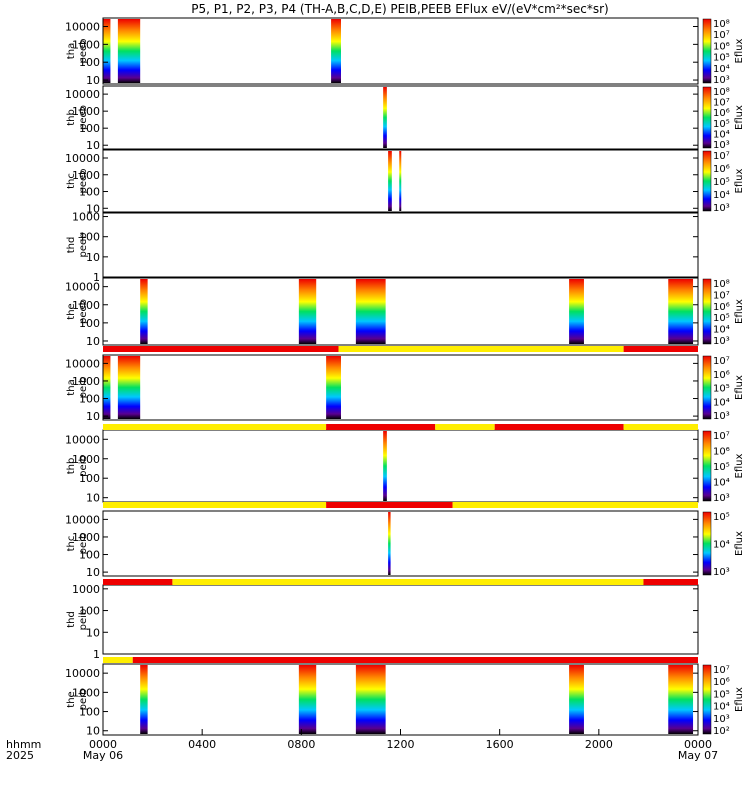 The width and height of the screenshot is (750, 800). I want to click on x-day-label: May 06, so click(103, 755).